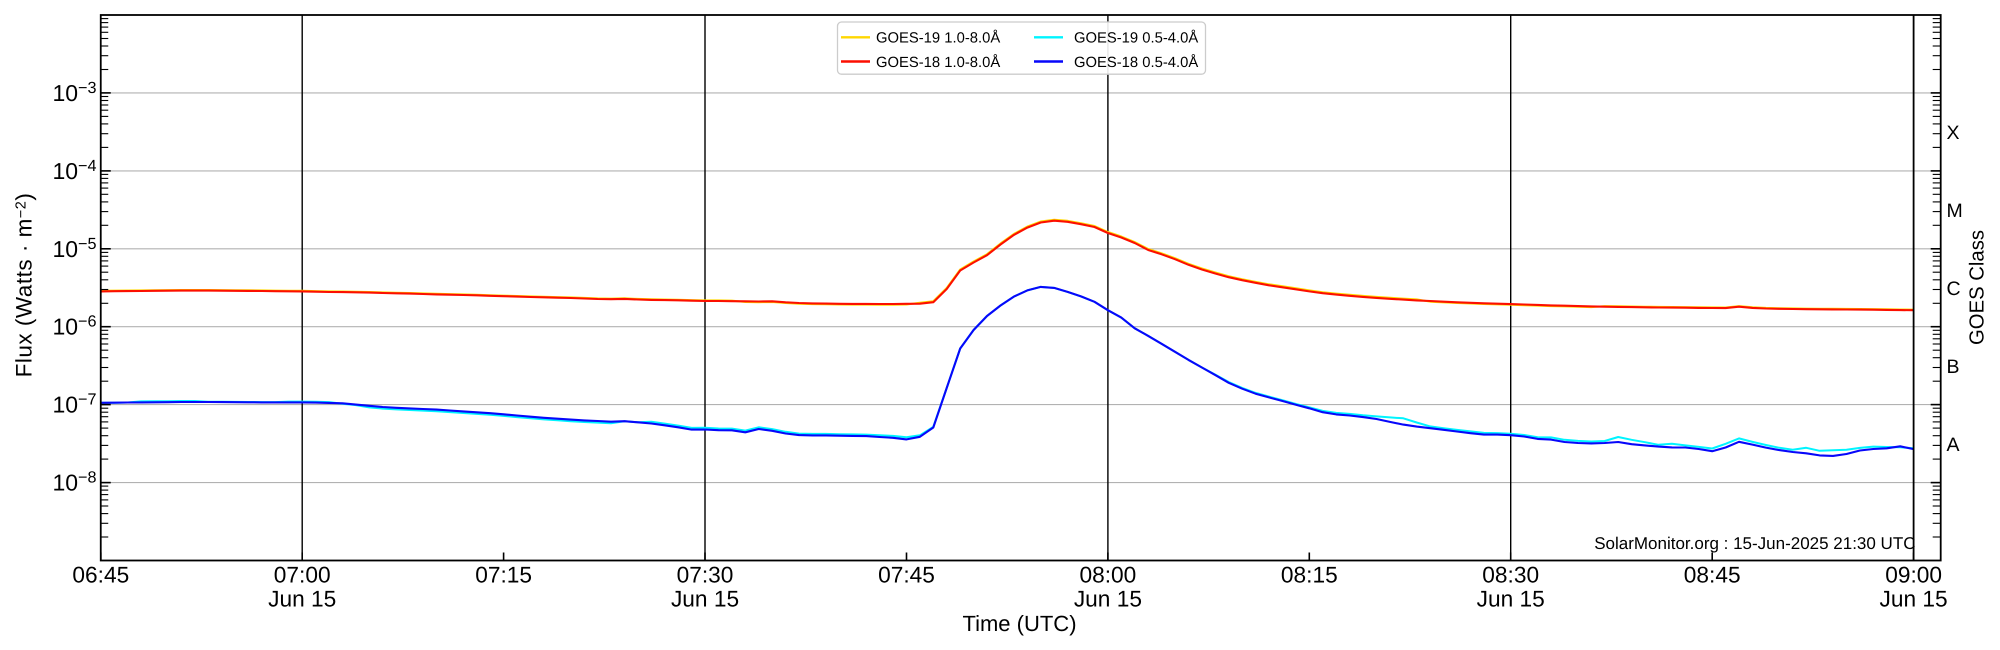  What do you see at coordinates (302, 575) in the screenshot?
I see `svg-text: 07:00` at bounding box center [302, 575].